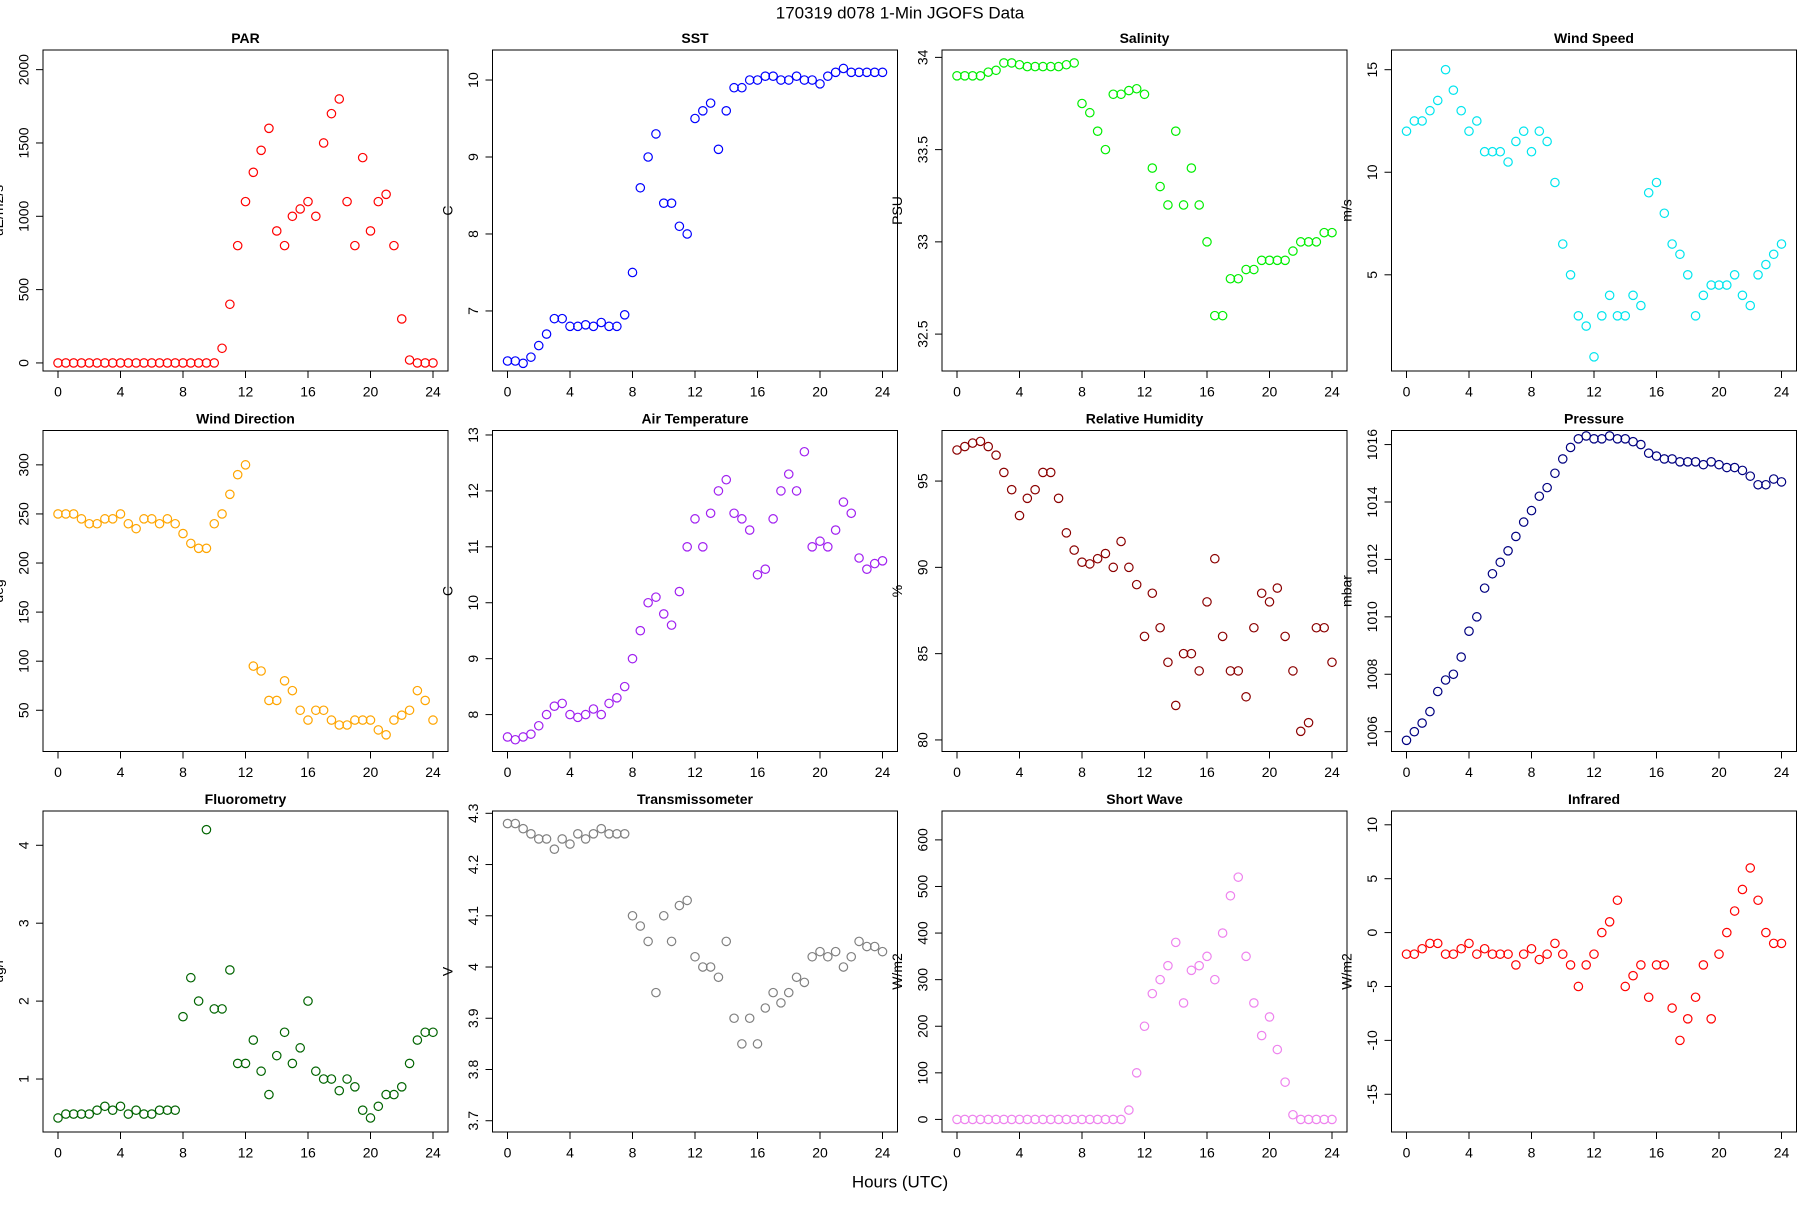  What do you see at coordinates (1594, 419) in the screenshot?
I see `panel-title: Pressure` at bounding box center [1594, 419].